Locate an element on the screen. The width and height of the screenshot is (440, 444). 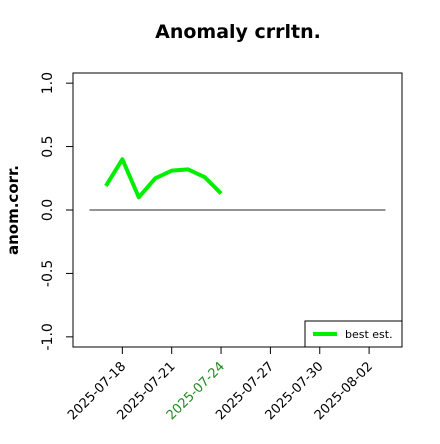
y-tick-label: 0.0 is located at coordinates (48, 210).